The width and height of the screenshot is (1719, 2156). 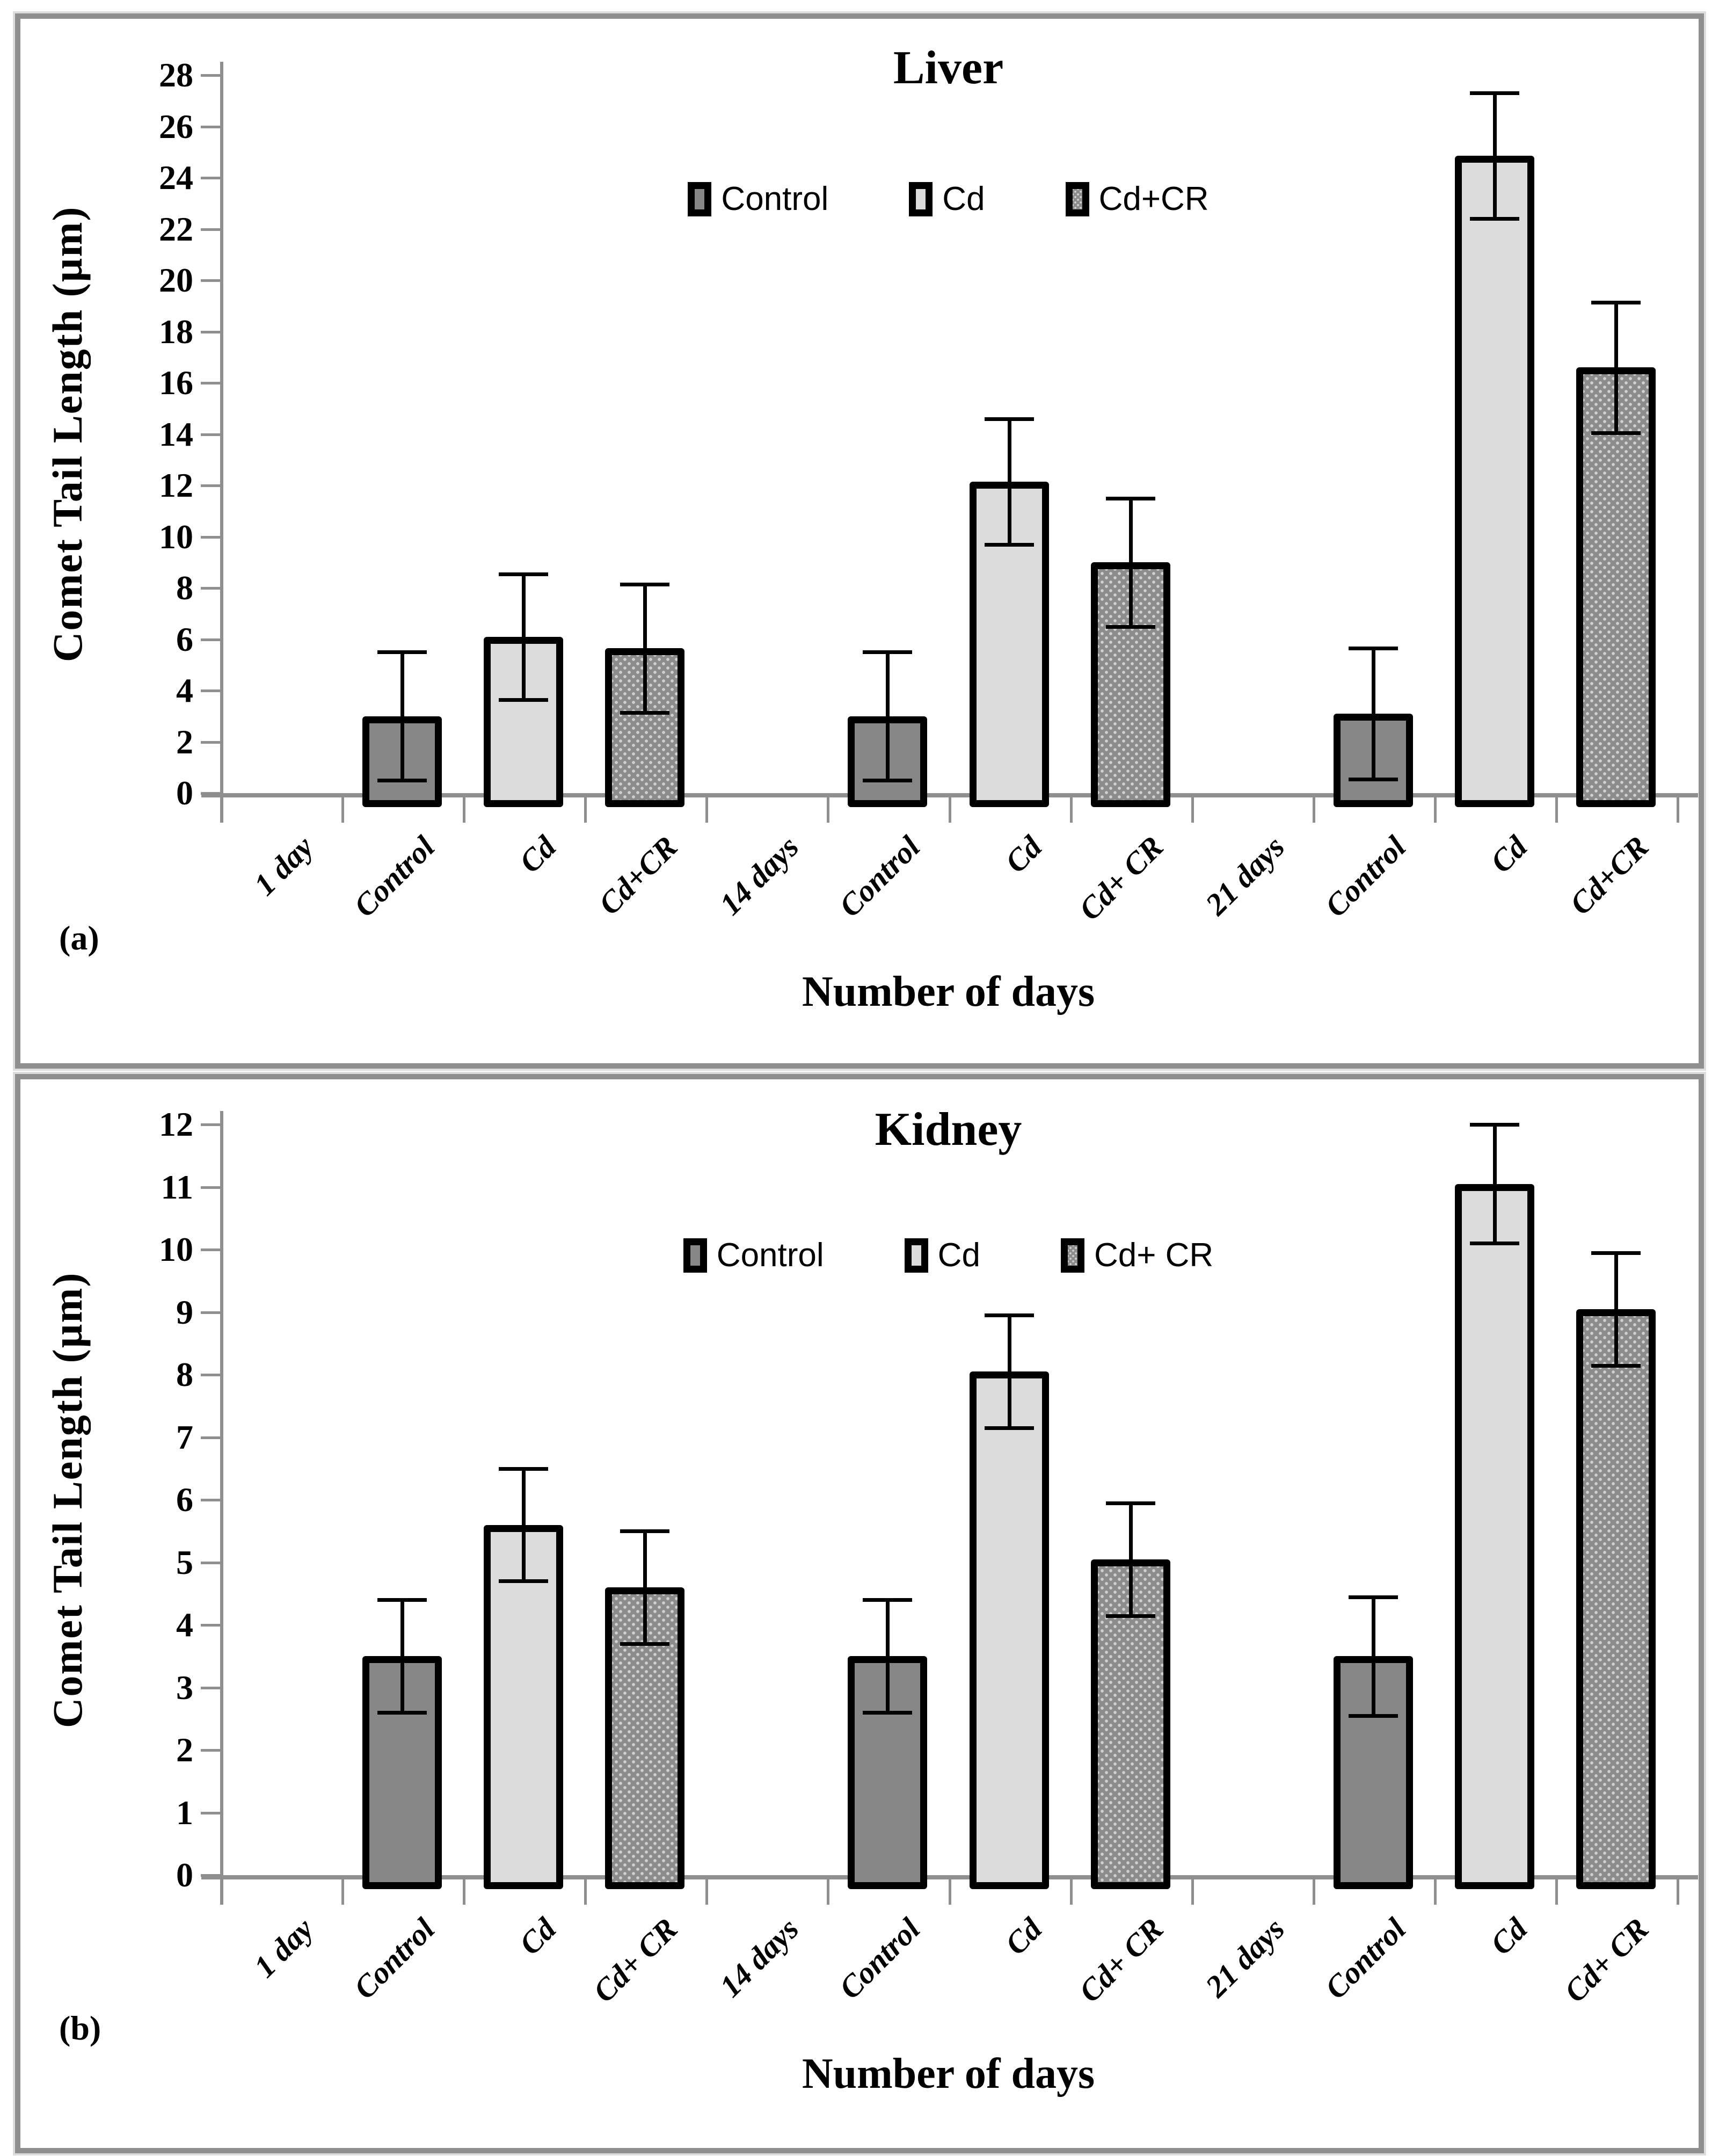 I want to click on y-tick-label: 10, so click(x=176, y=1249).